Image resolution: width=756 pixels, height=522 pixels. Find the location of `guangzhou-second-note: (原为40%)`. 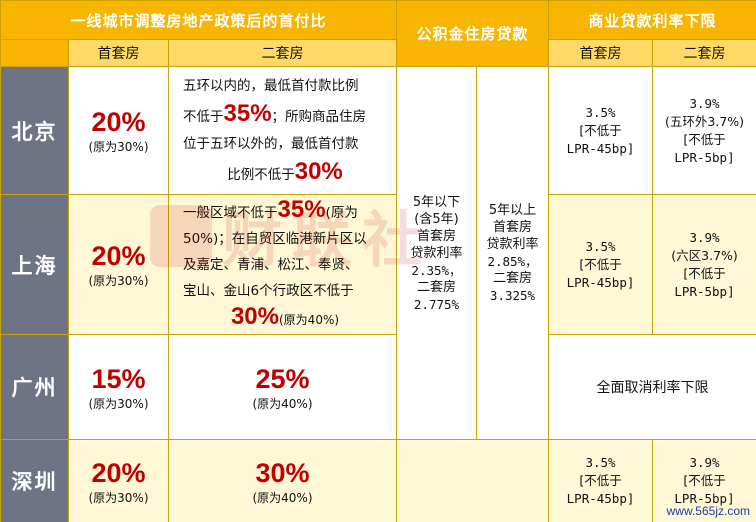

guangzhou-second-note: (原为40%) is located at coordinates (282, 403).